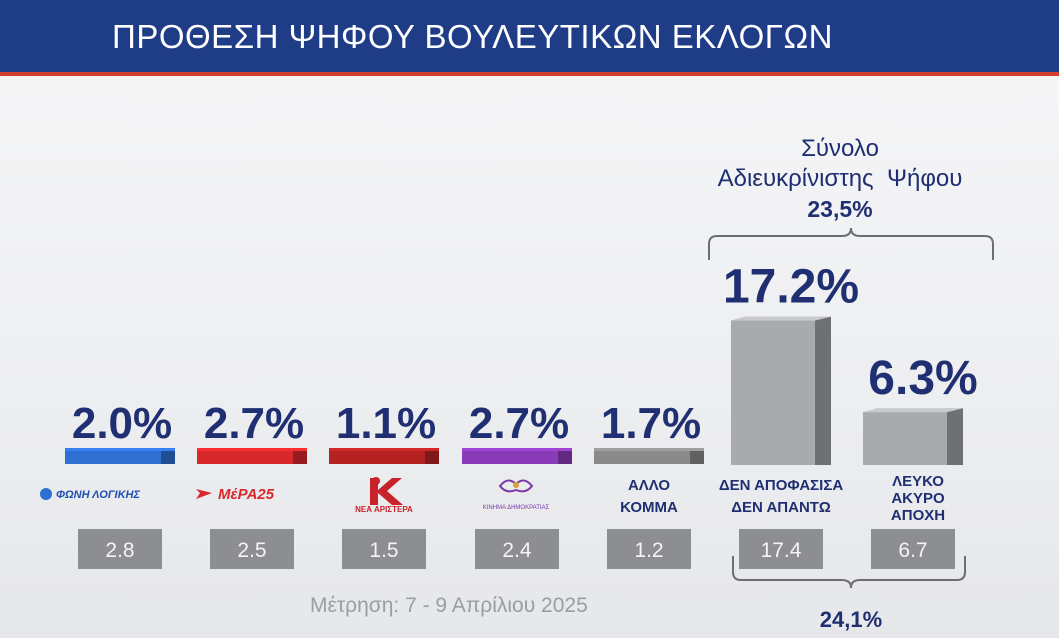 Image resolution: width=1059 pixels, height=638 pixels. I want to click on category-label-7: ΑΚΥΡΟ, so click(918, 498).